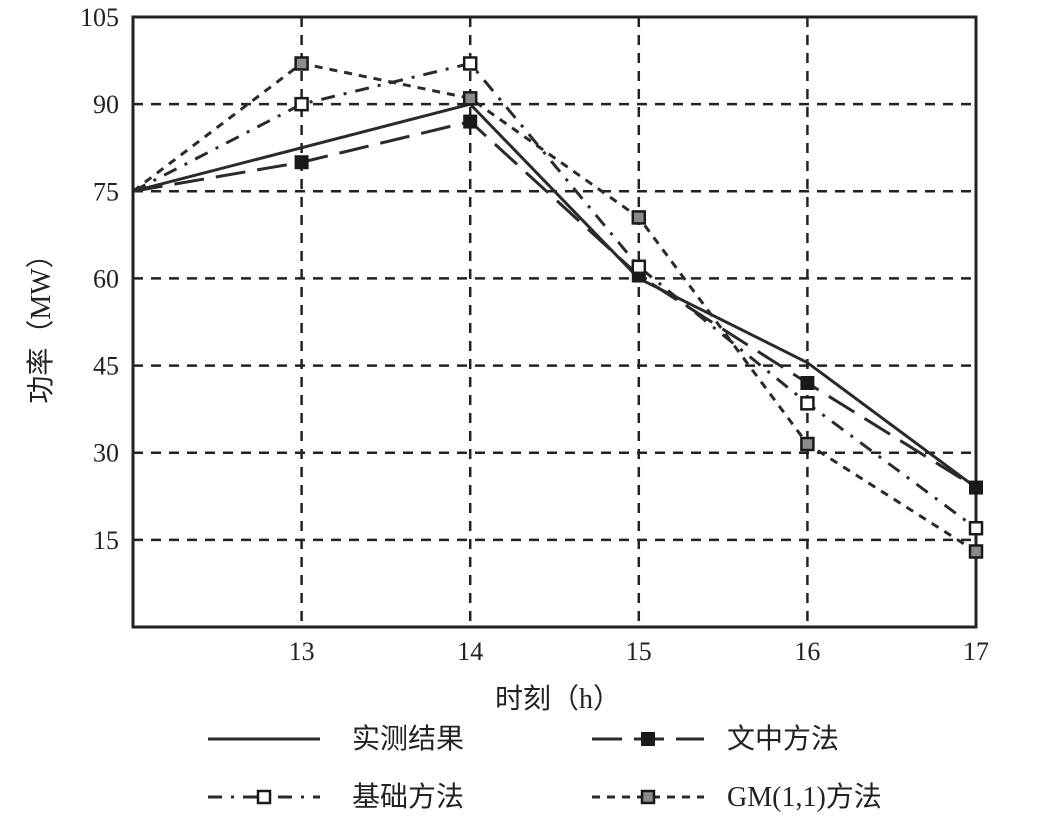 This screenshot has height=831, width=1061. Describe the element at coordinates (99, 17) in the screenshot. I see `y-tick-label: 105` at that location.